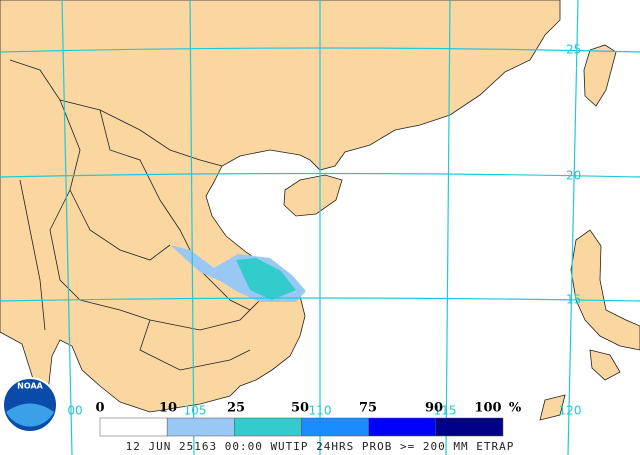  I want to click on logo-text: NOAA, so click(30, 386).